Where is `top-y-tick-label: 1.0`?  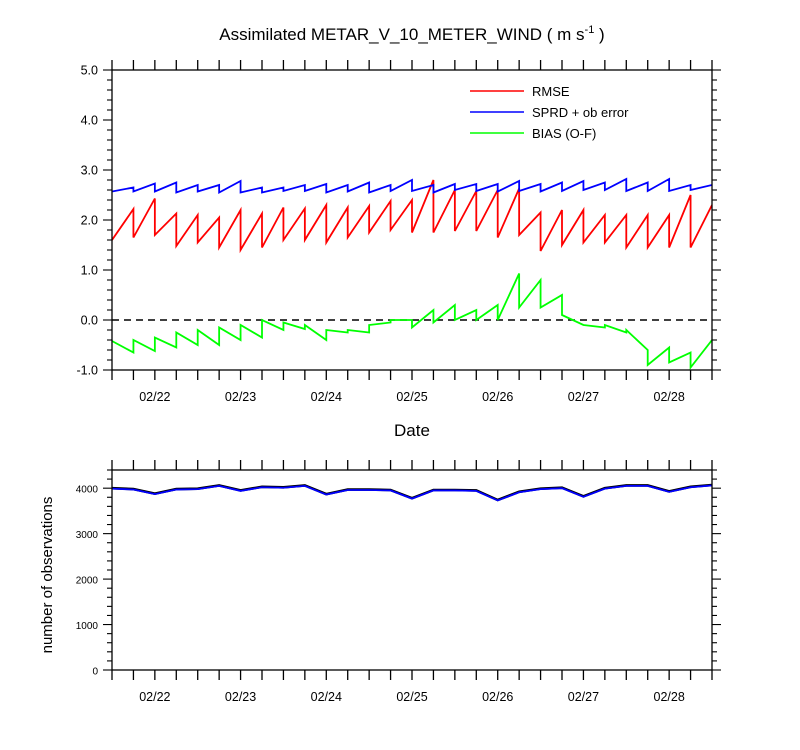 top-y-tick-label: 1.0 is located at coordinates (89, 271).